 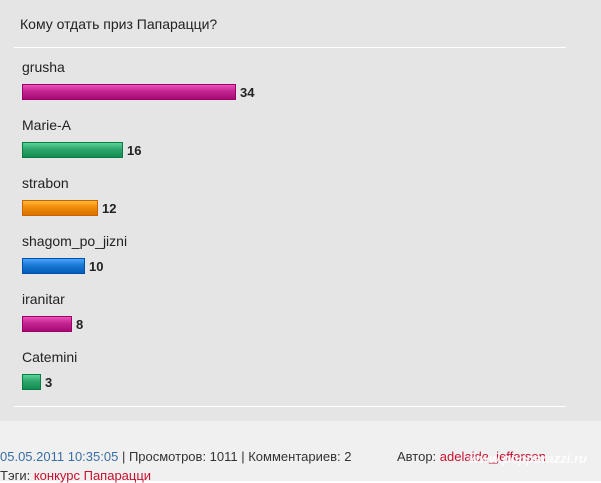 I want to click on bottom-divider, so click(x=290, y=406).